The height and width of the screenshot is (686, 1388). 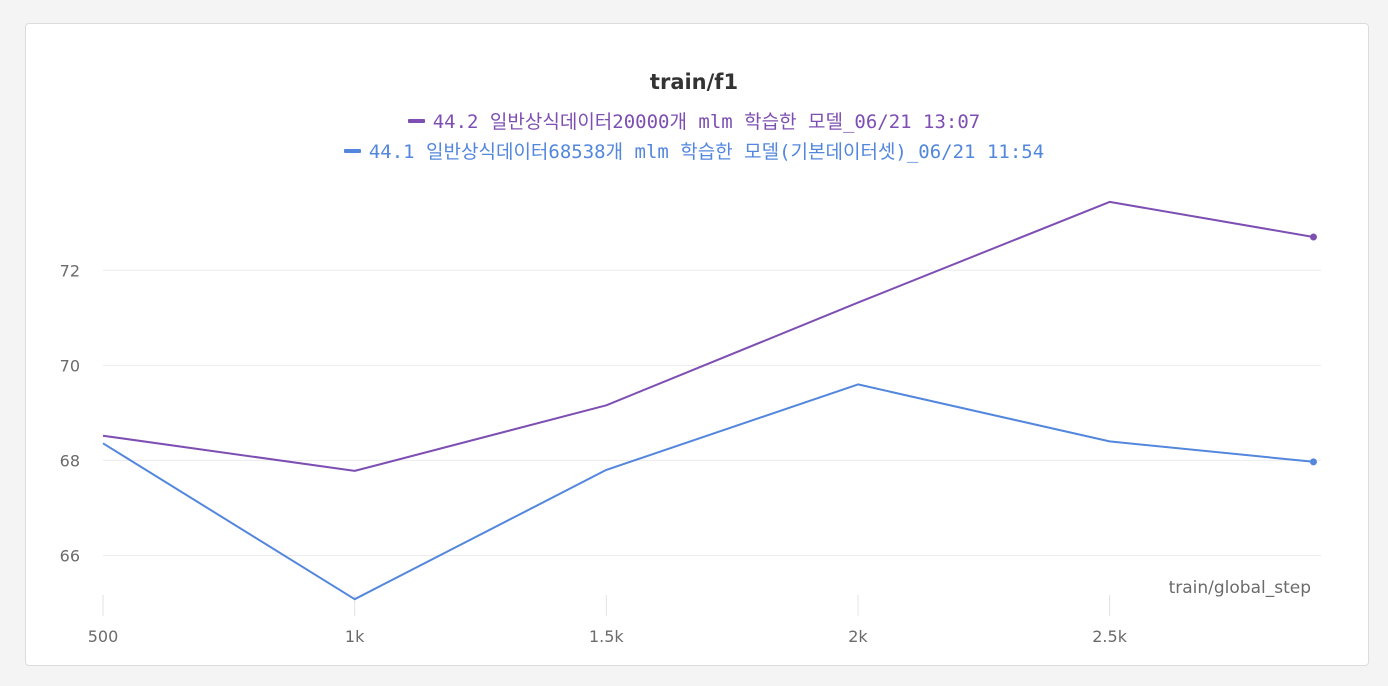 I want to click on x-tick-label-1k: 1k, so click(x=355, y=636).